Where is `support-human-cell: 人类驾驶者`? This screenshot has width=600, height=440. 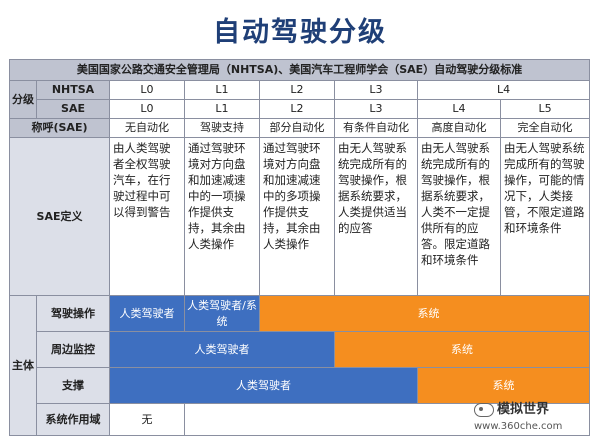
support-human-cell: 人类驾驶者 is located at coordinates (263, 385).